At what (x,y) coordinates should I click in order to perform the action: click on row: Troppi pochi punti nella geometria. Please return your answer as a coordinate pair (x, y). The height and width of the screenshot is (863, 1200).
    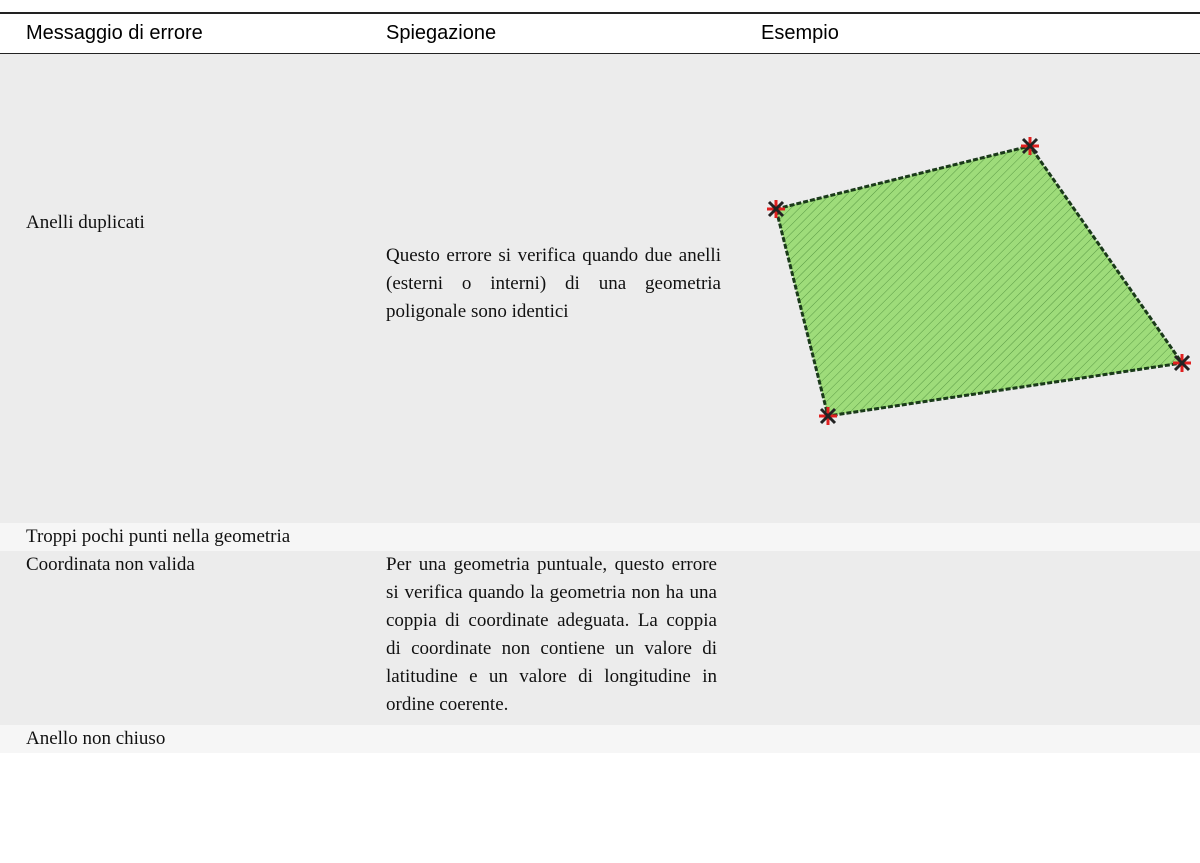
    Looking at the image, I should click on (600, 537).